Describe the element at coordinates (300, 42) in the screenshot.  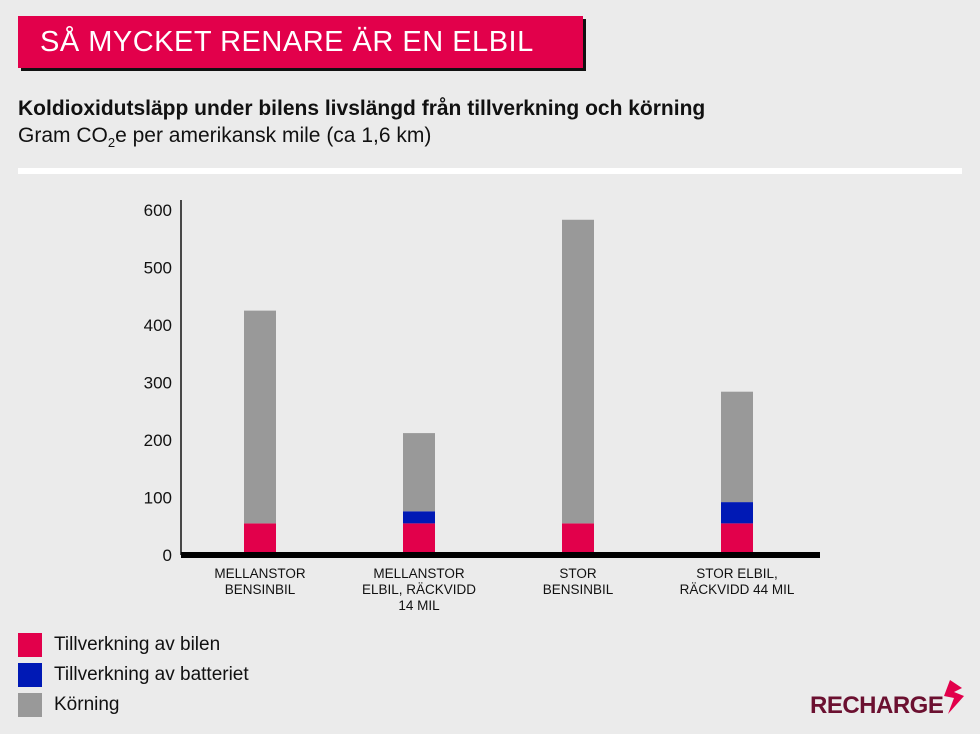
I see `banner-title: SÅ MYCKET RENARE ÄR EN ELBIL` at that location.